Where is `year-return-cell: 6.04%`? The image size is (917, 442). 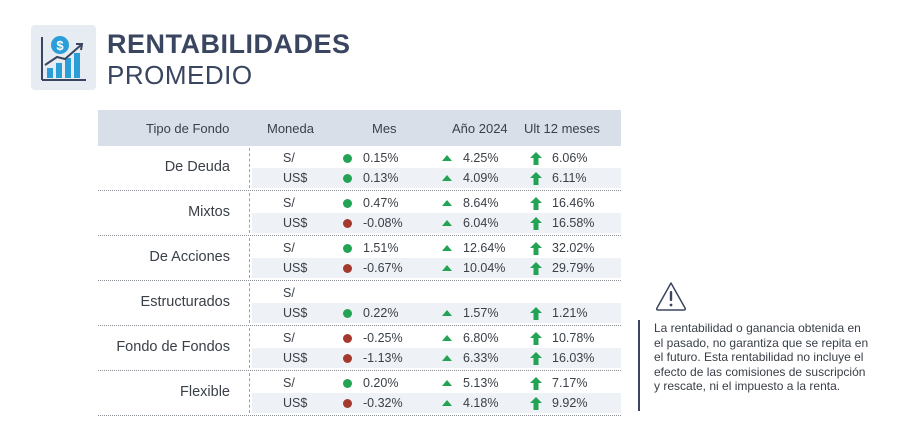 year-return-cell: 6.04% is located at coordinates (481, 223).